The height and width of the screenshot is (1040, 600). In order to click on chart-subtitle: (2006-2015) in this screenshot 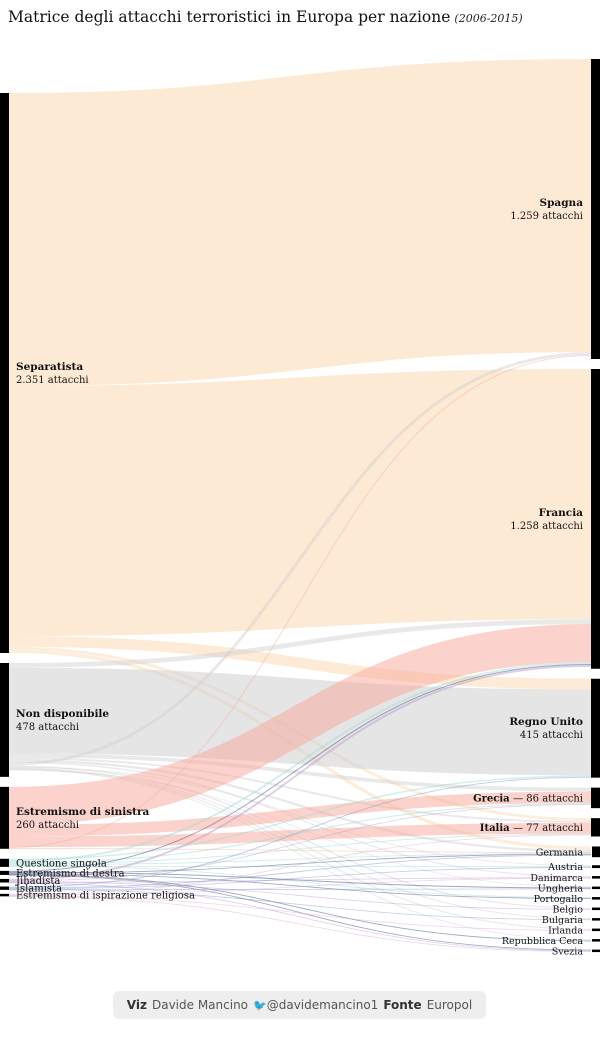, I will do `click(488, 18)`.